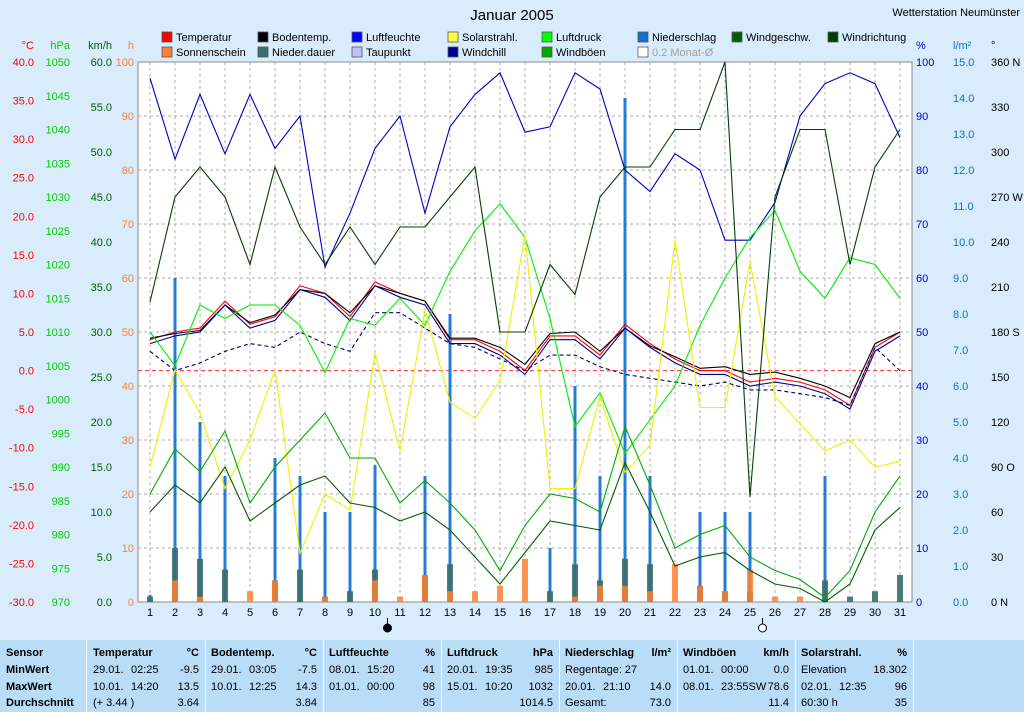  I want to click on y-tick-label-pressure: 1040, so click(58, 131).